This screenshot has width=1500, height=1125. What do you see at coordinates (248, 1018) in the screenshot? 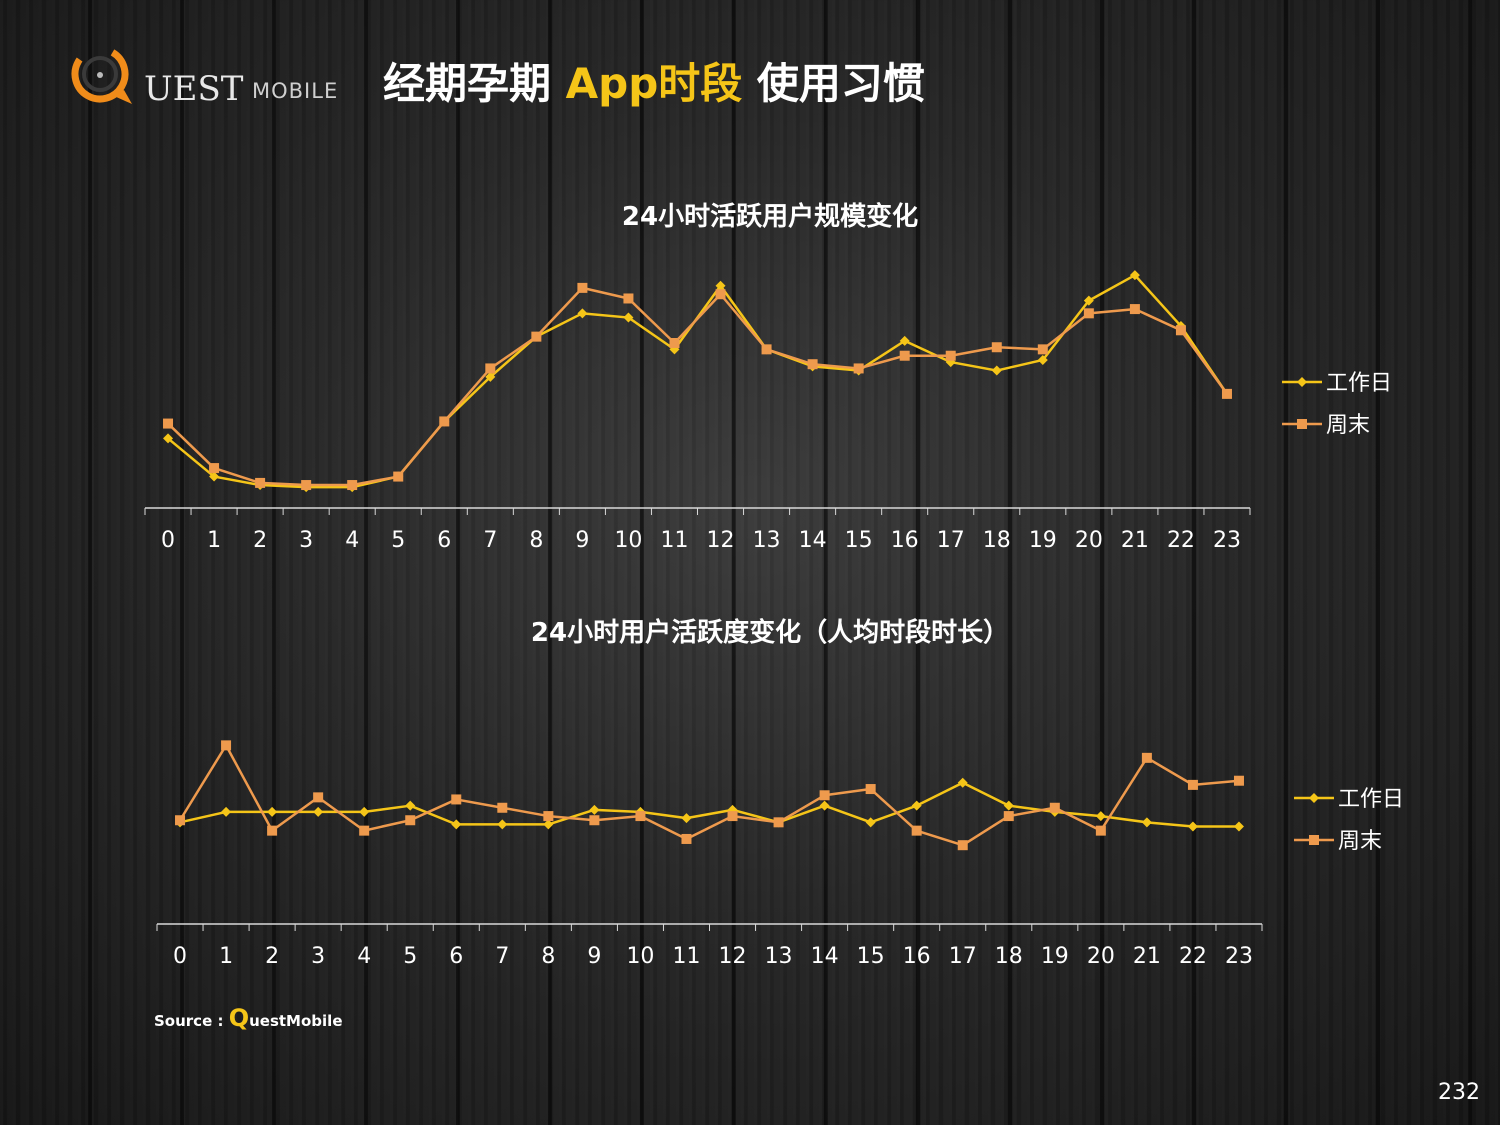
I see `source-note: Source : QuestMobile` at bounding box center [248, 1018].